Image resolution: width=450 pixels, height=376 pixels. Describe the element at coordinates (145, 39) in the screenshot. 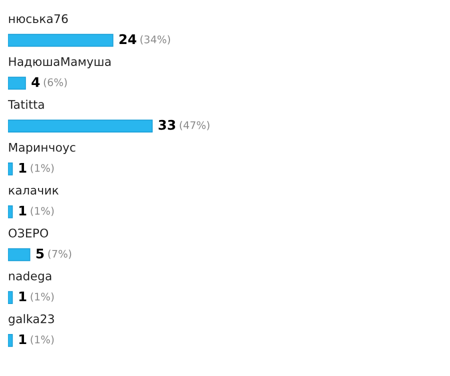

I see `data-label: 24 (34%)` at that location.